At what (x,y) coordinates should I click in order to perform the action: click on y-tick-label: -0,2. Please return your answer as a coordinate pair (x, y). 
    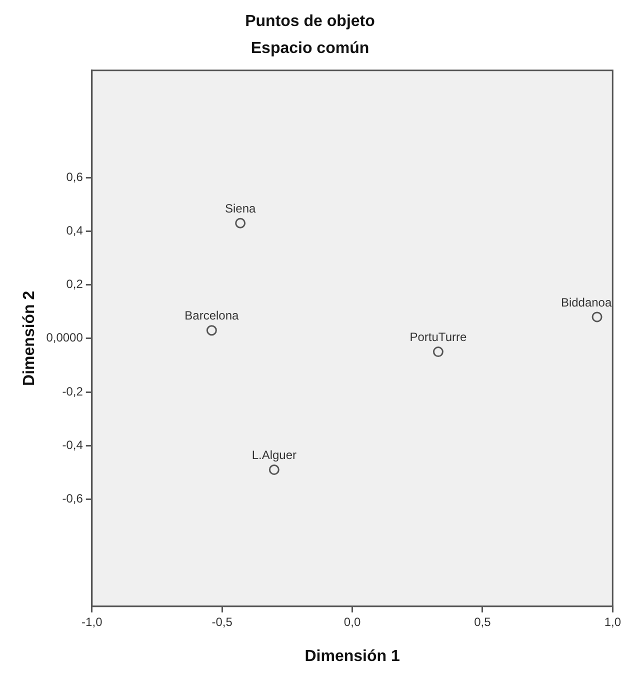
    Looking at the image, I should click on (73, 391).